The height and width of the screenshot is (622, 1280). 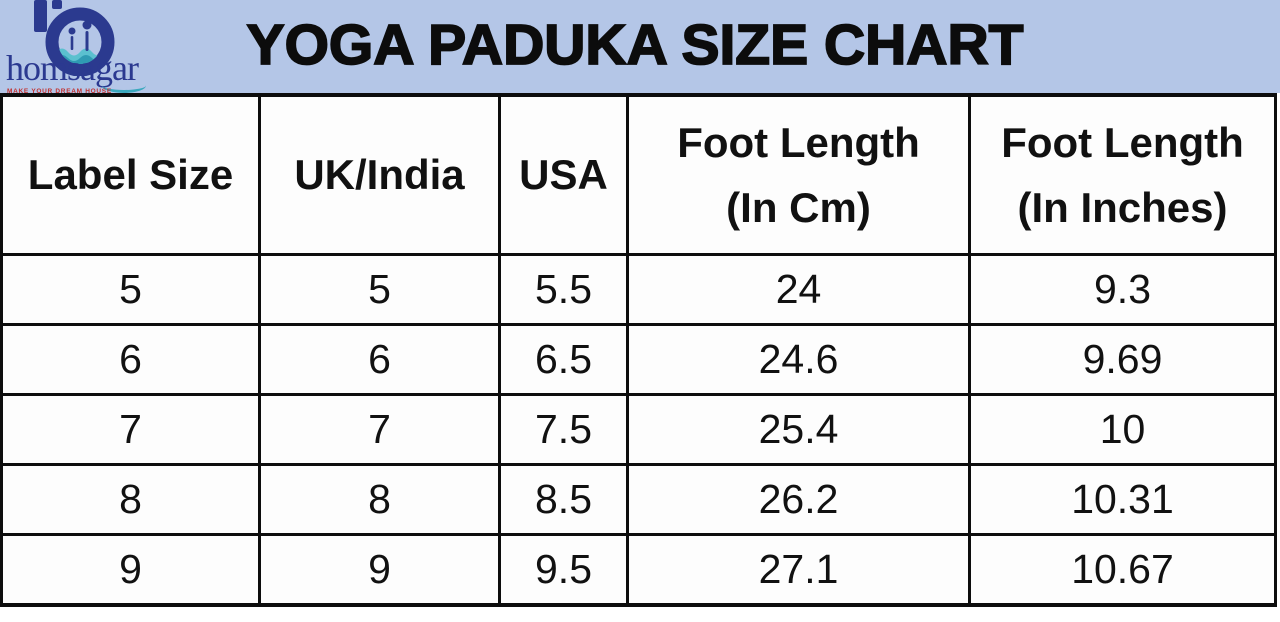 I want to click on table-cell: 6.5, so click(x=563, y=359).